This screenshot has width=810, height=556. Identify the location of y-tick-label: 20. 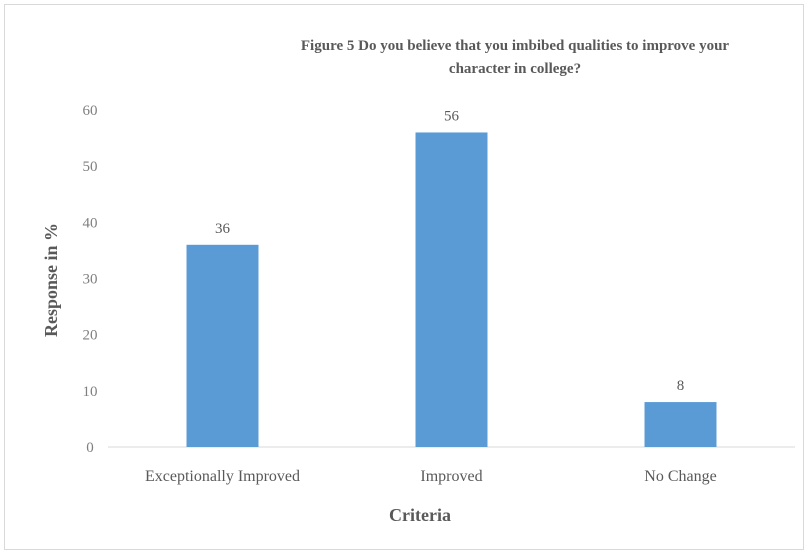
(90, 336).